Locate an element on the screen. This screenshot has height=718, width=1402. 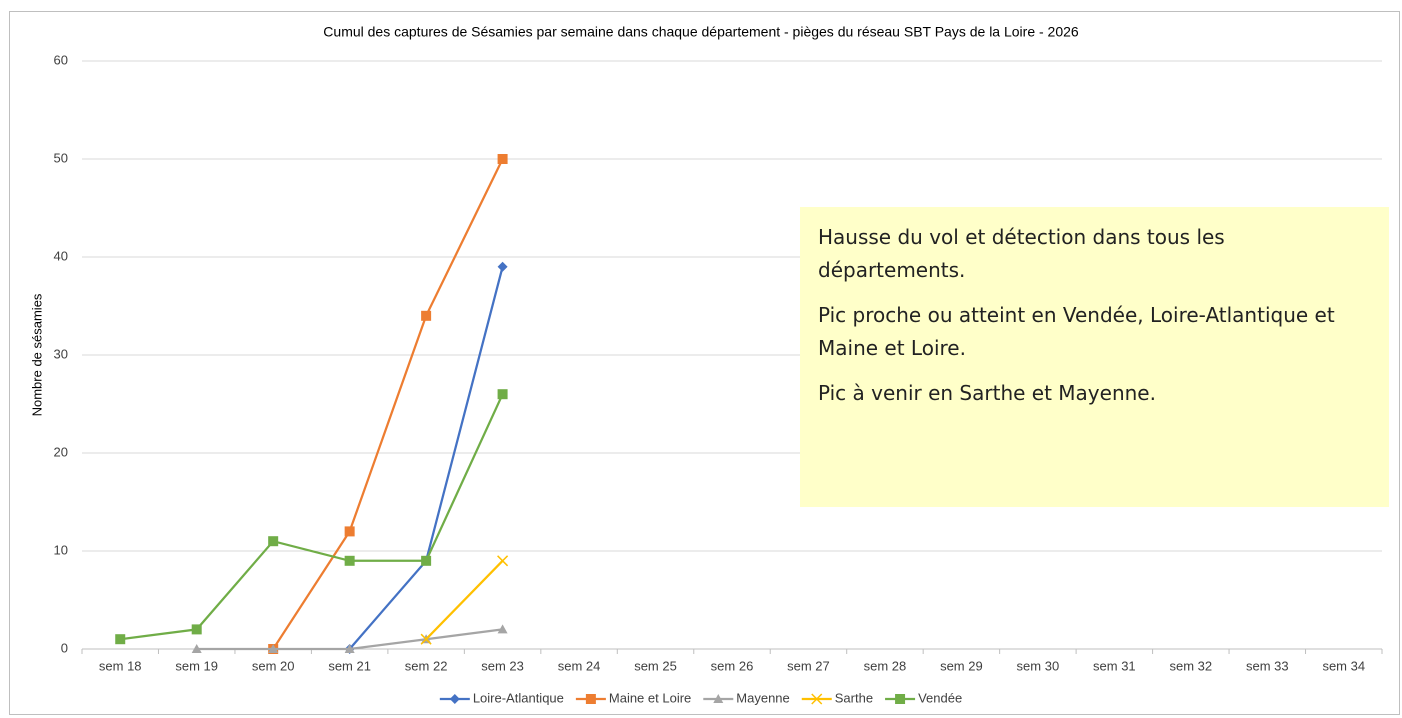
legend-label: Maine et Loire is located at coordinates (650, 697).